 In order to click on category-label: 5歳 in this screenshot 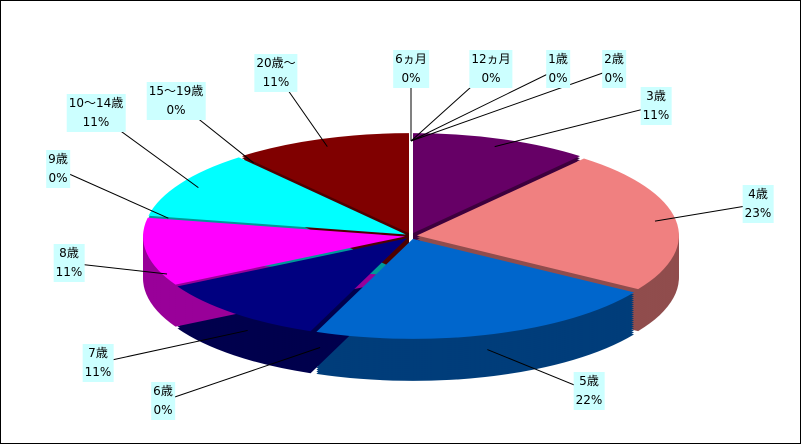, I will do `click(589, 381)`.